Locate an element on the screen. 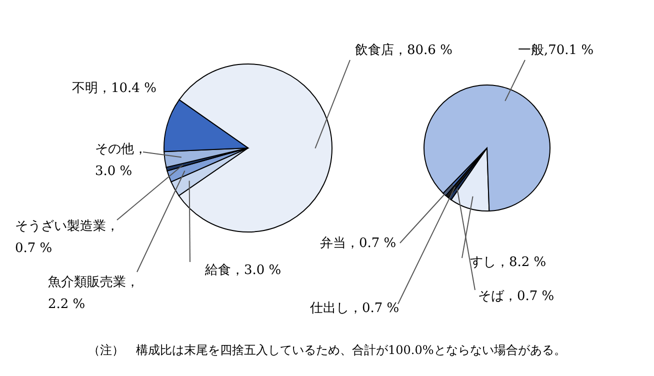 The width and height of the screenshot is (654, 376). slice-label: そうざい製造業， 0.7 % is located at coordinates (67, 237).